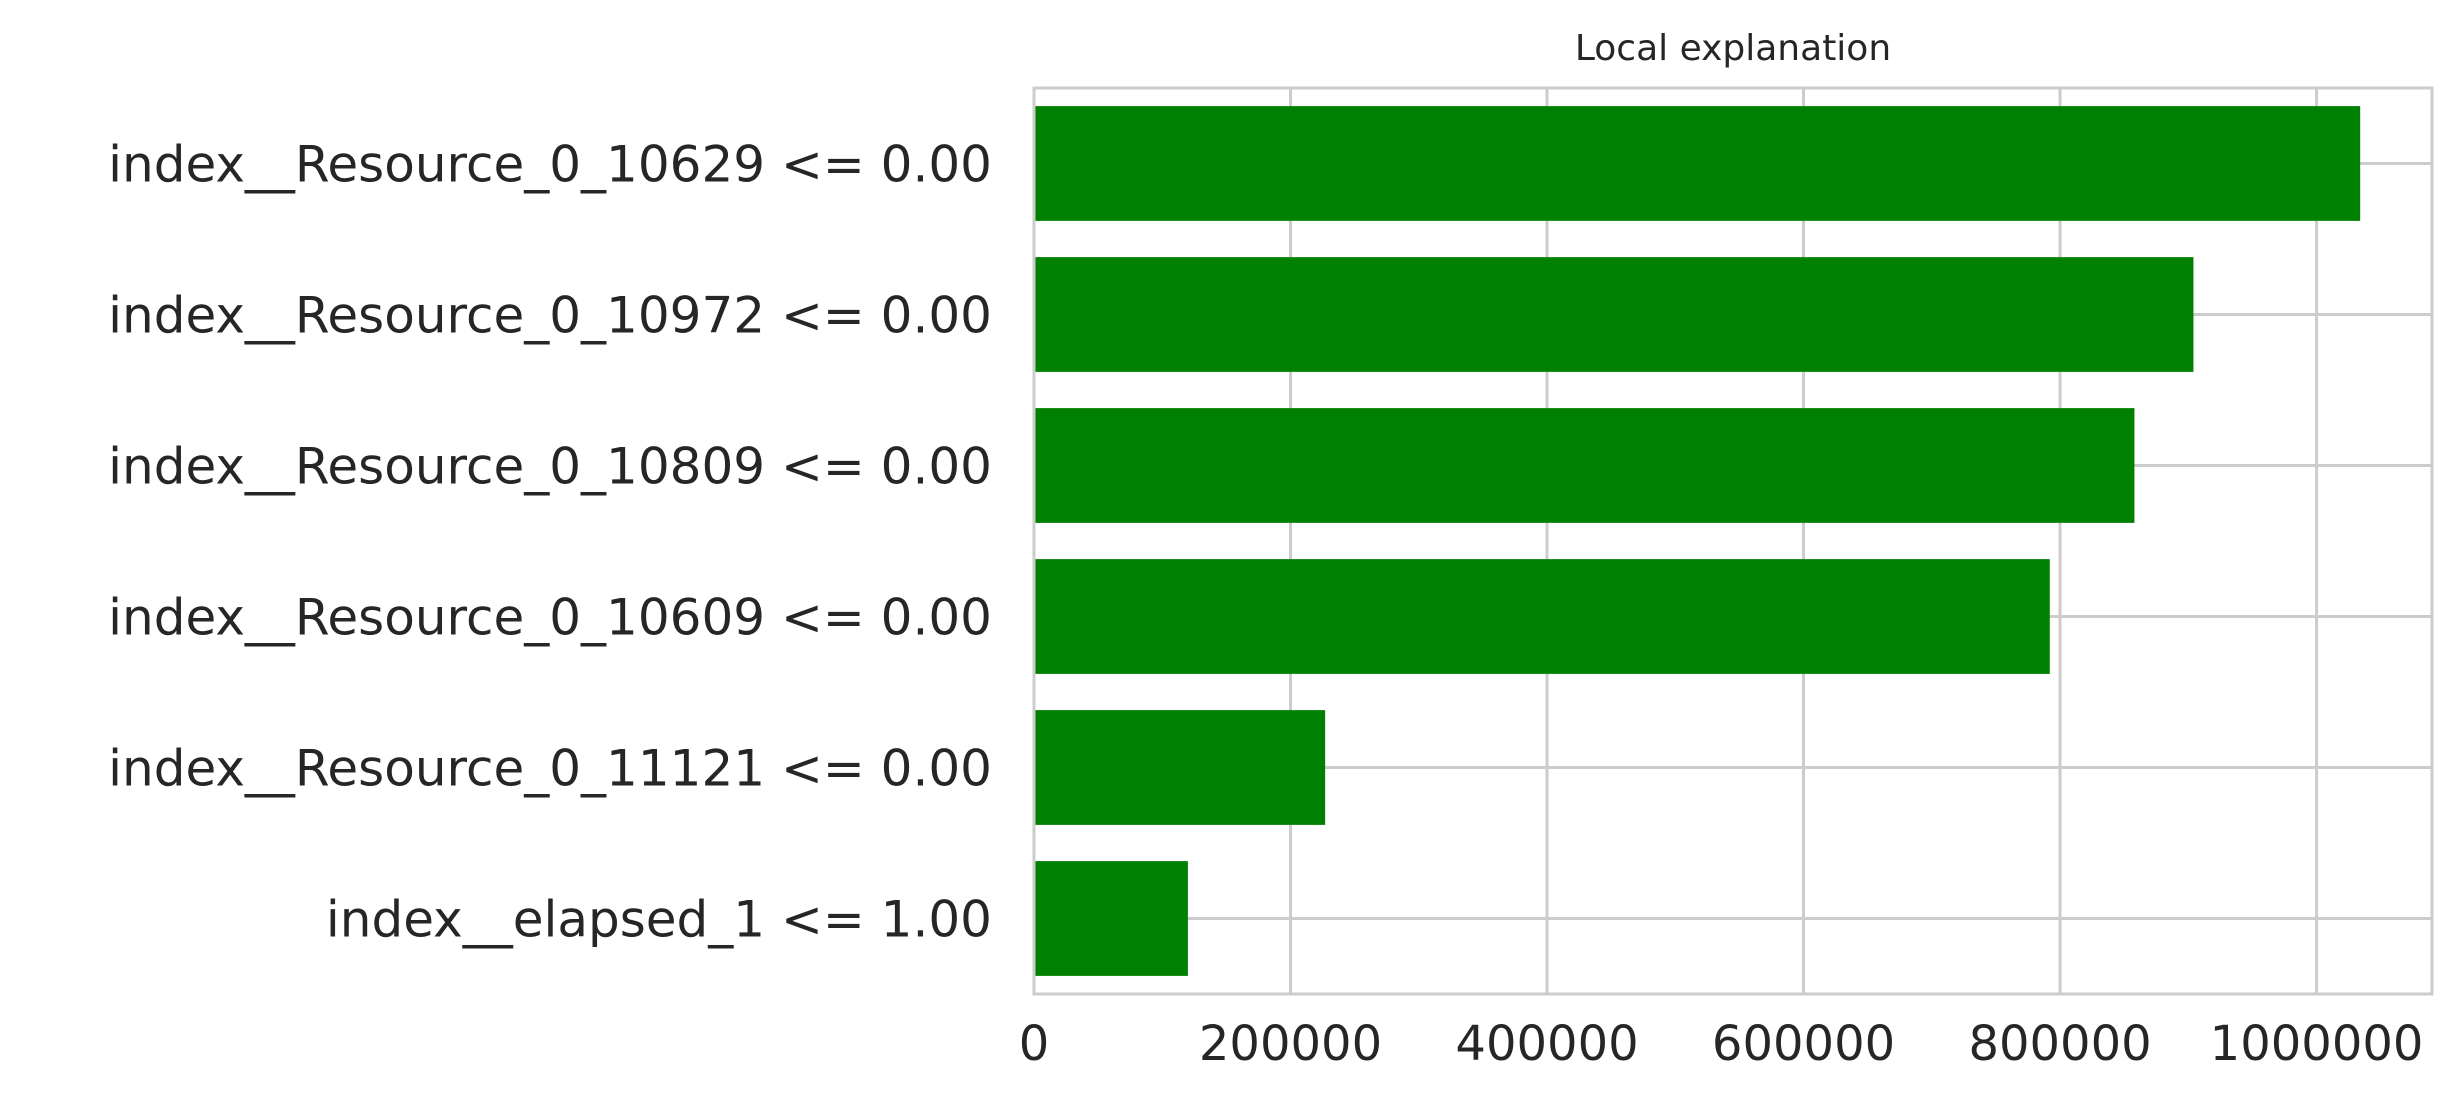  What do you see at coordinates (1803, 1044) in the screenshot?
I see `x-tick-label: 600000` at bounding box center [1803, 1044].